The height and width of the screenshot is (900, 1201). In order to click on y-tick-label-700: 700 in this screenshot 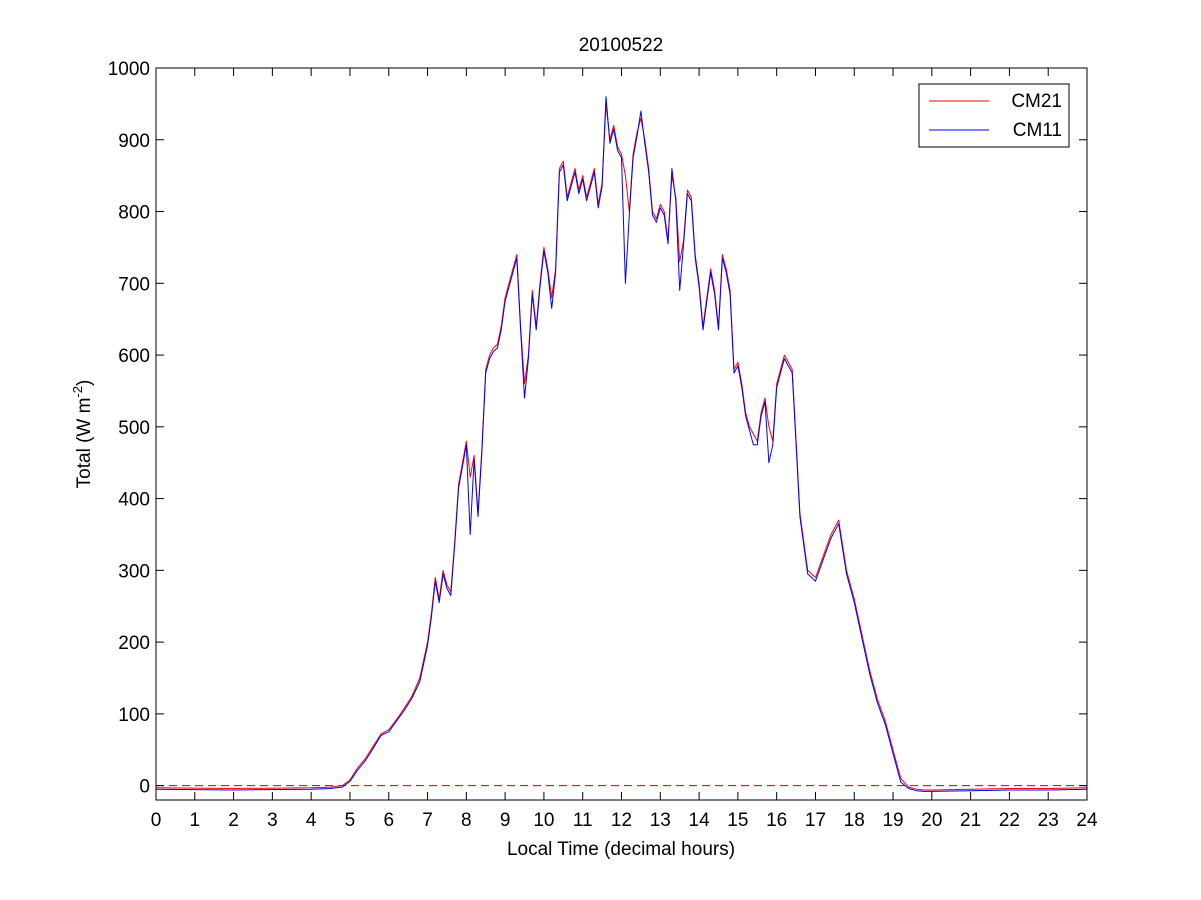, I will do `click(134, 284)`.